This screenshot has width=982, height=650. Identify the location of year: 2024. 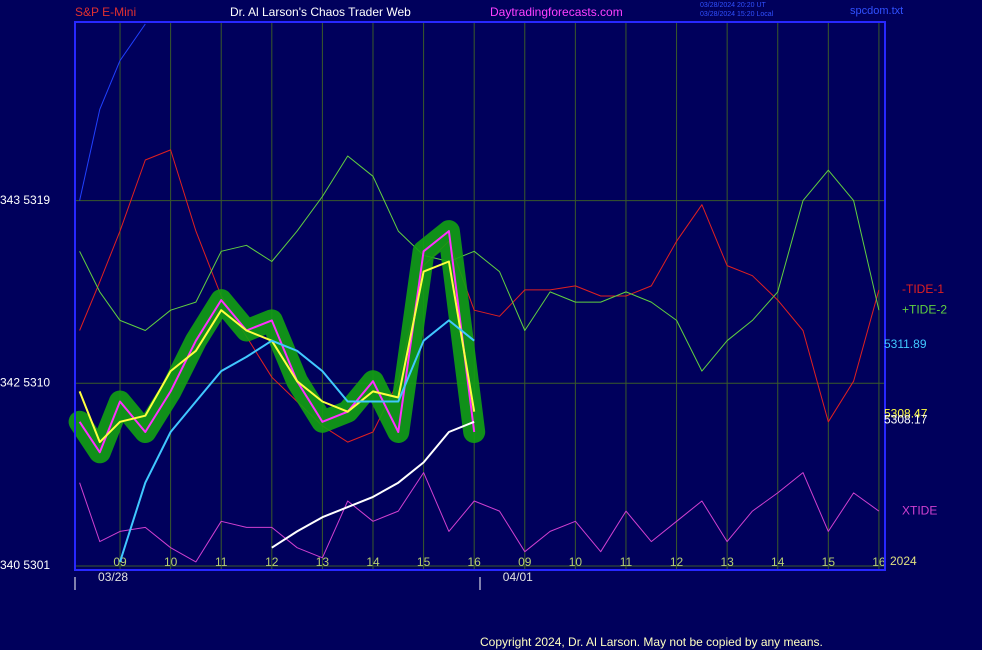
(903, 561).